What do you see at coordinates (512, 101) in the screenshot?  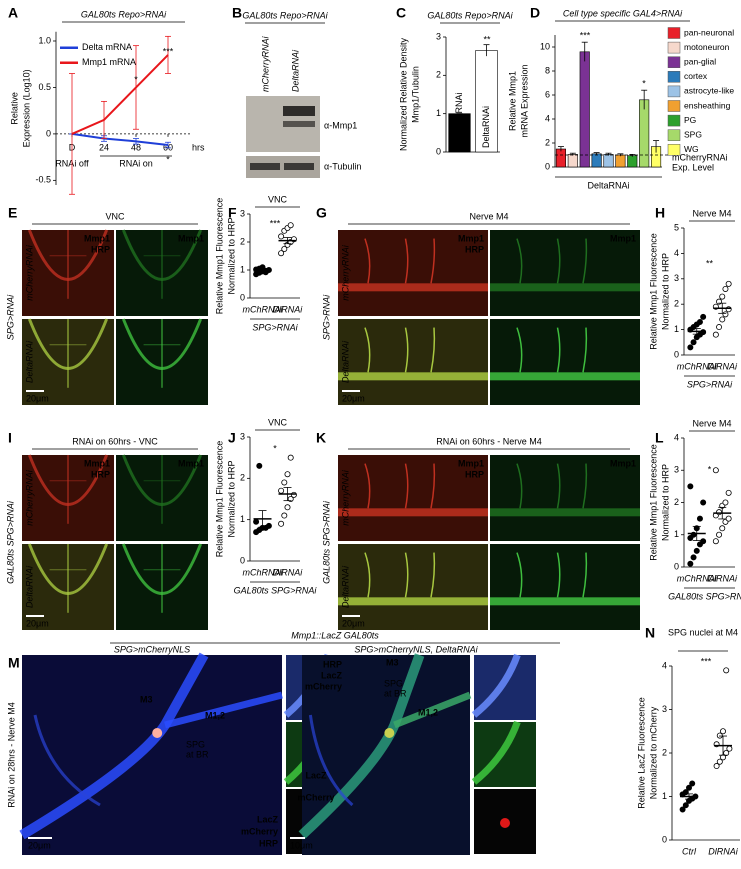 I see `y-axis-label: Relative Mmp1` at bounding box center [512, 101].